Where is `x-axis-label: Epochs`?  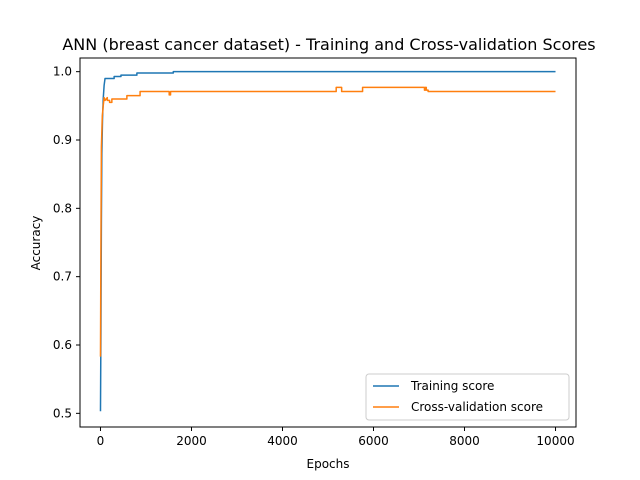 x-axis-label: Epochs is located at coordinates (328, 464).